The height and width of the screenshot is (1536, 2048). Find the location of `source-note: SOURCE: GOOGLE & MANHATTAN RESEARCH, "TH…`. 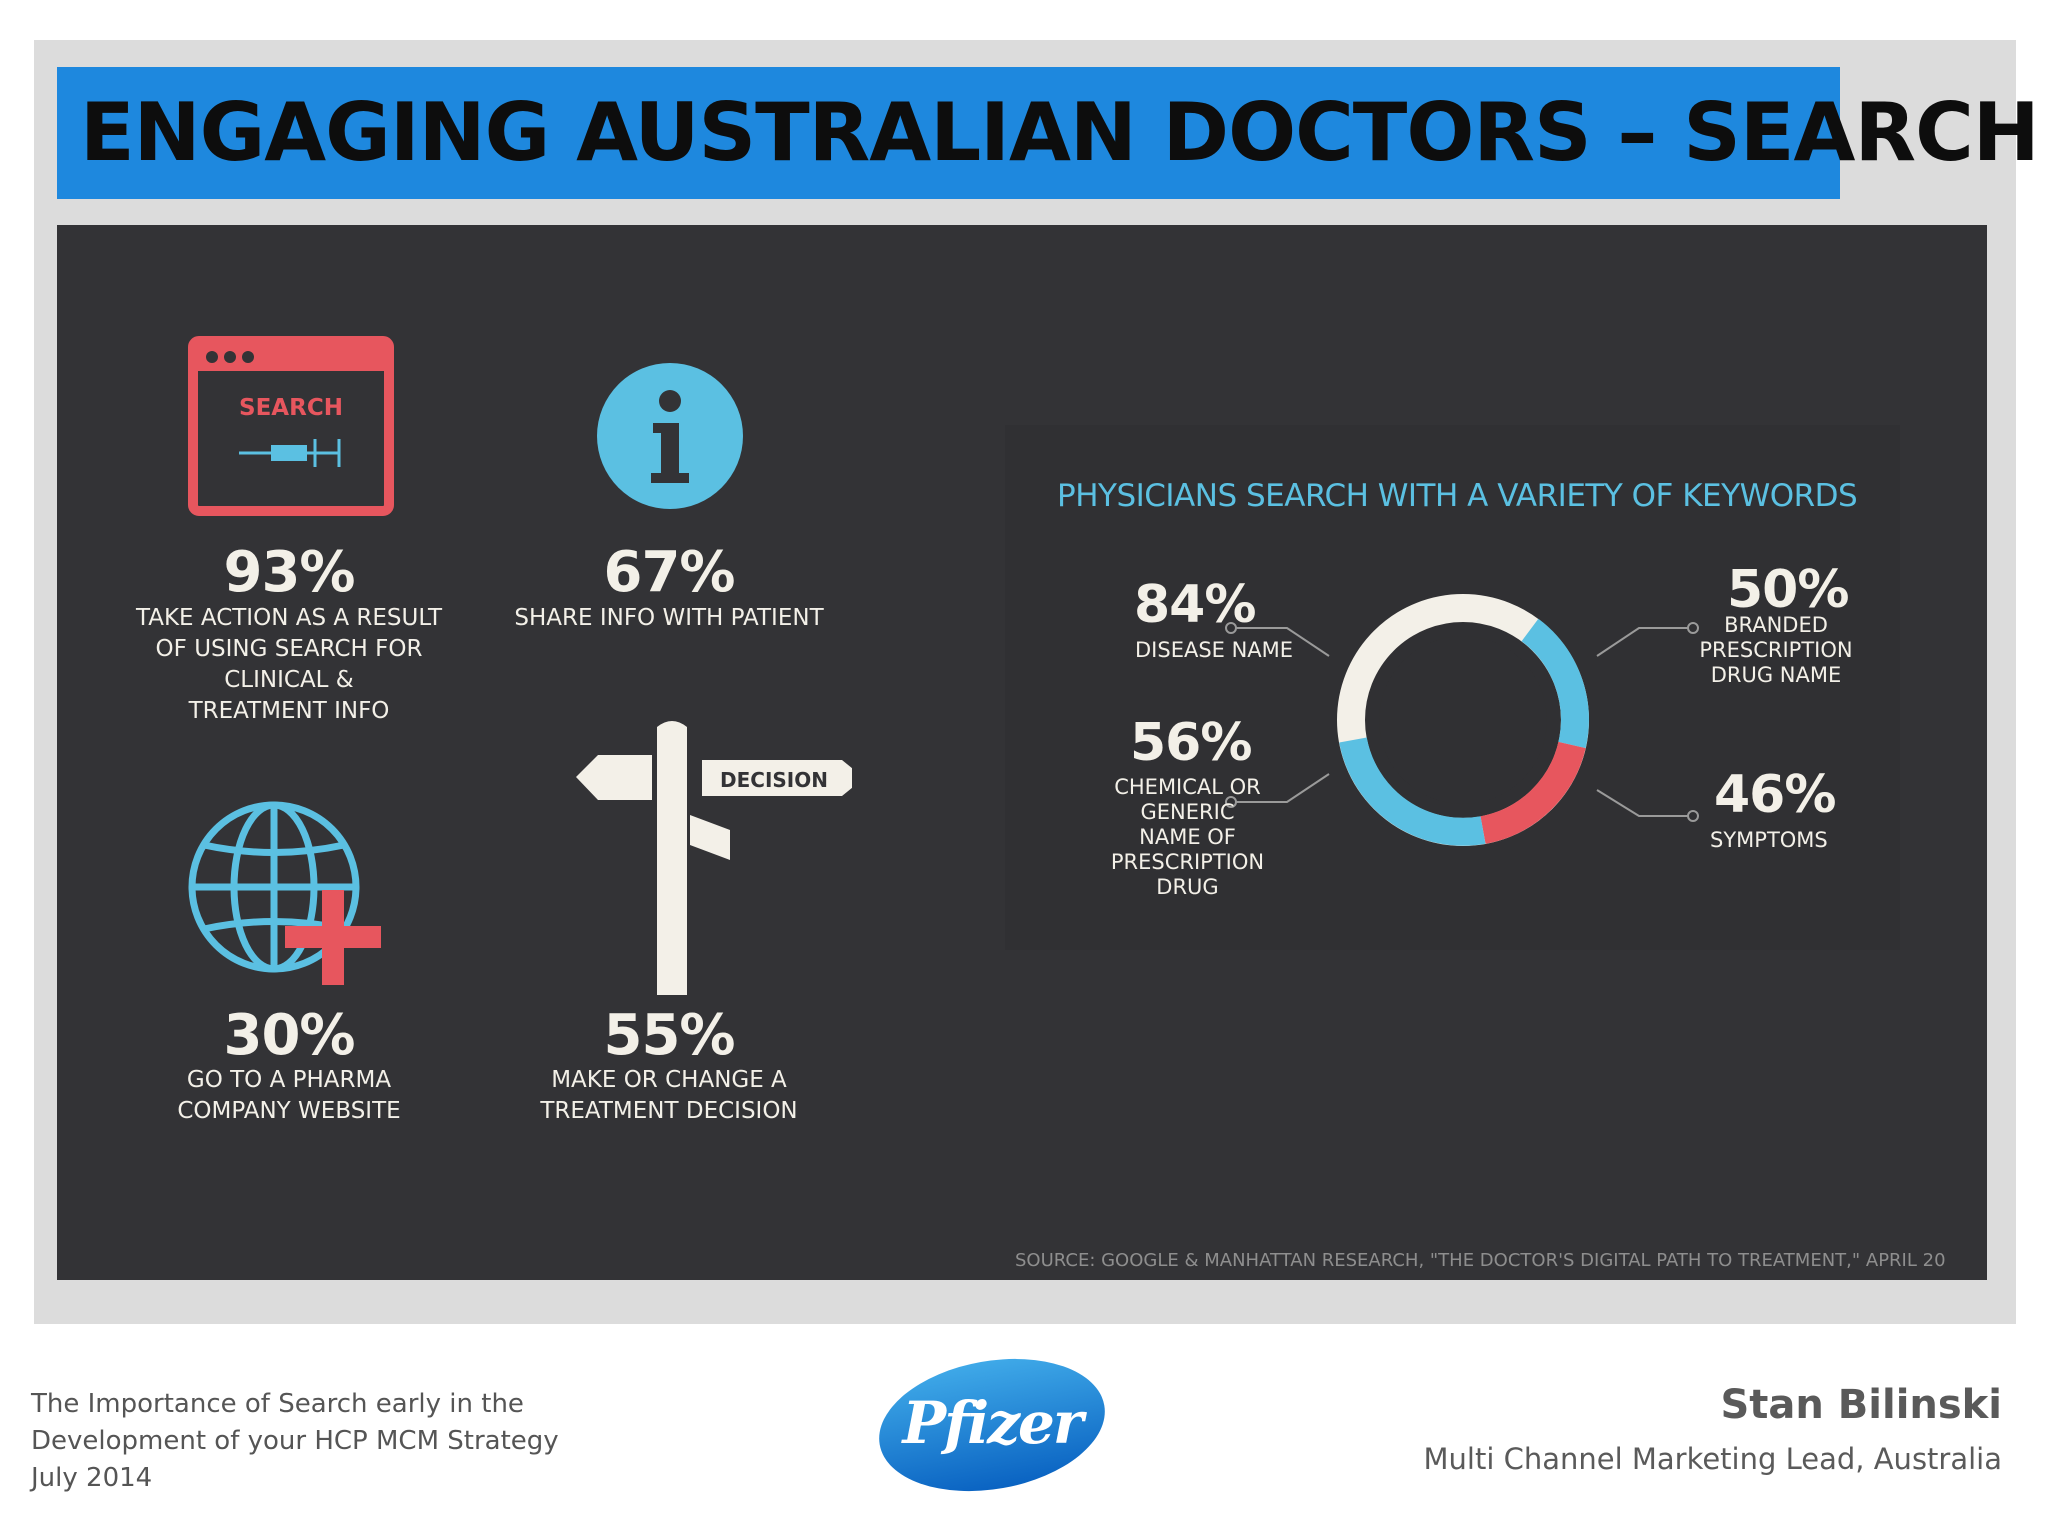

source-note: SOURCE: GOOGLE & MANHATTAN RESEARCH, "TH… is located at coordinates (1480, 1260).